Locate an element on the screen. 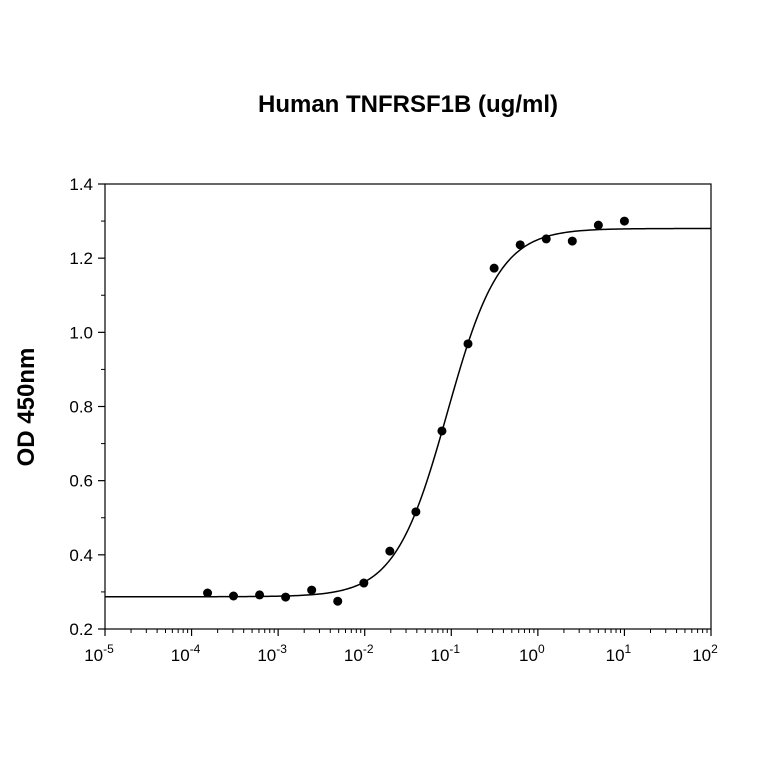 This screenshot has width=768, height=768. y-tick-label: 0.8 is located at coordinates (81, 407).